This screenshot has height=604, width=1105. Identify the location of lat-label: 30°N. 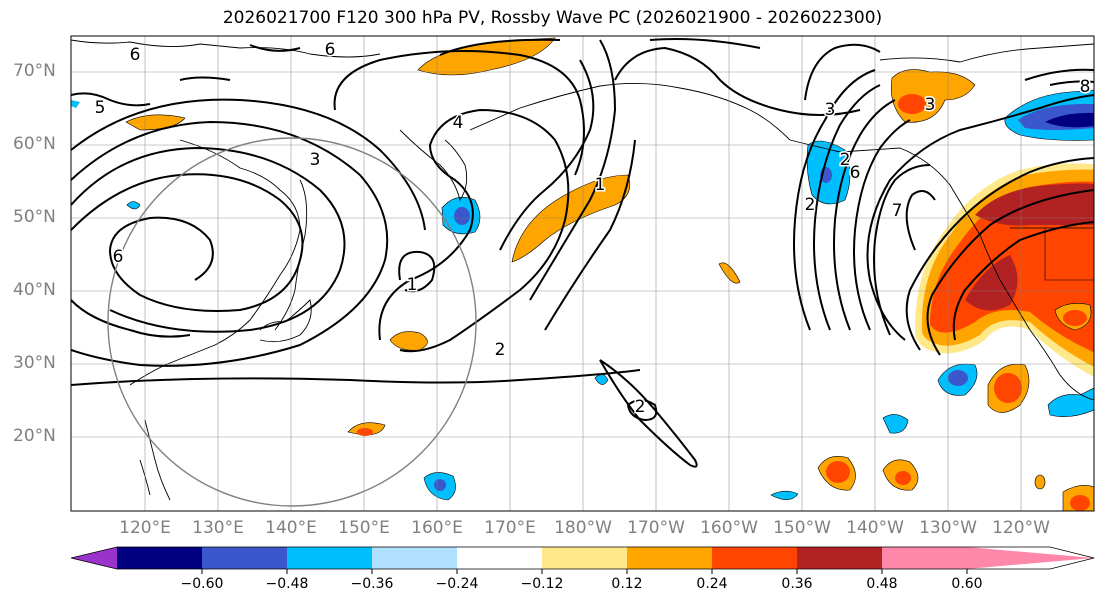
(34, 363).